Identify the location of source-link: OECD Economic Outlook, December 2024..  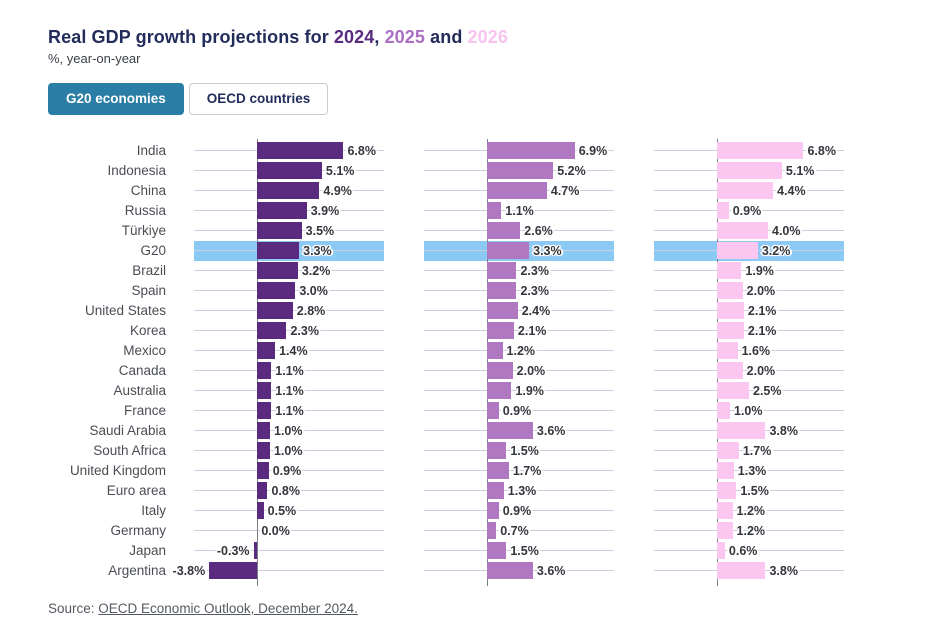
(228, 608).